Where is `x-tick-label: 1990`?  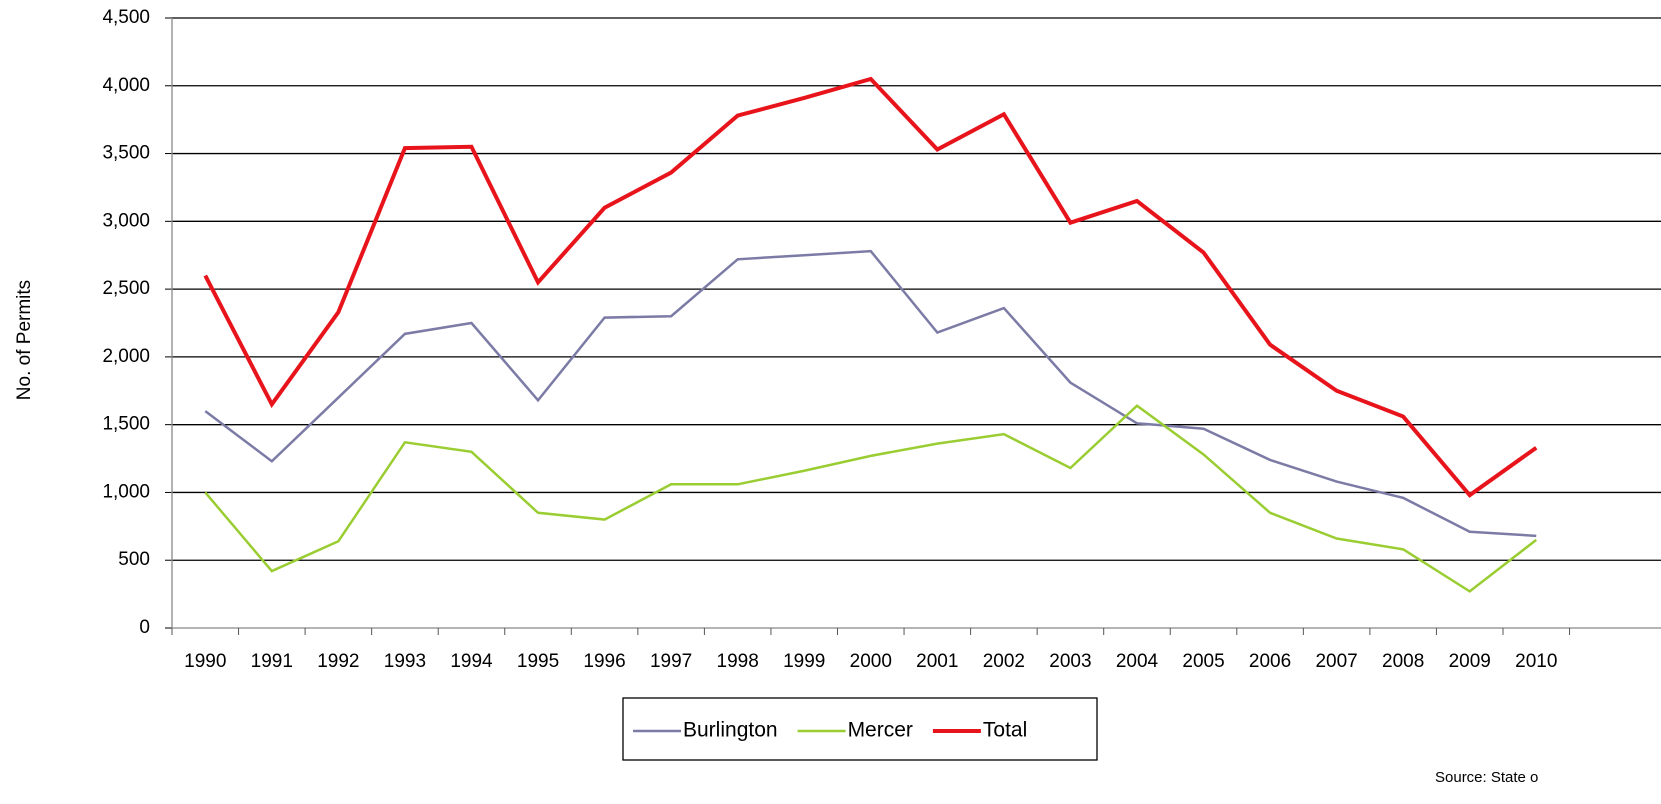
x-tick-label: 1990 is located at coordinates (205, 661).